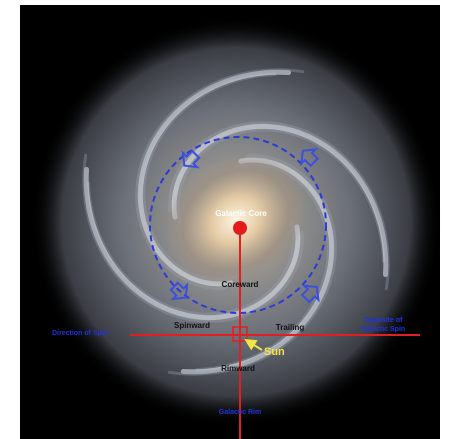  Describe the element at coordinates (238, 368) in the screenshot. I see `rimward-label: Rimward` at that location.